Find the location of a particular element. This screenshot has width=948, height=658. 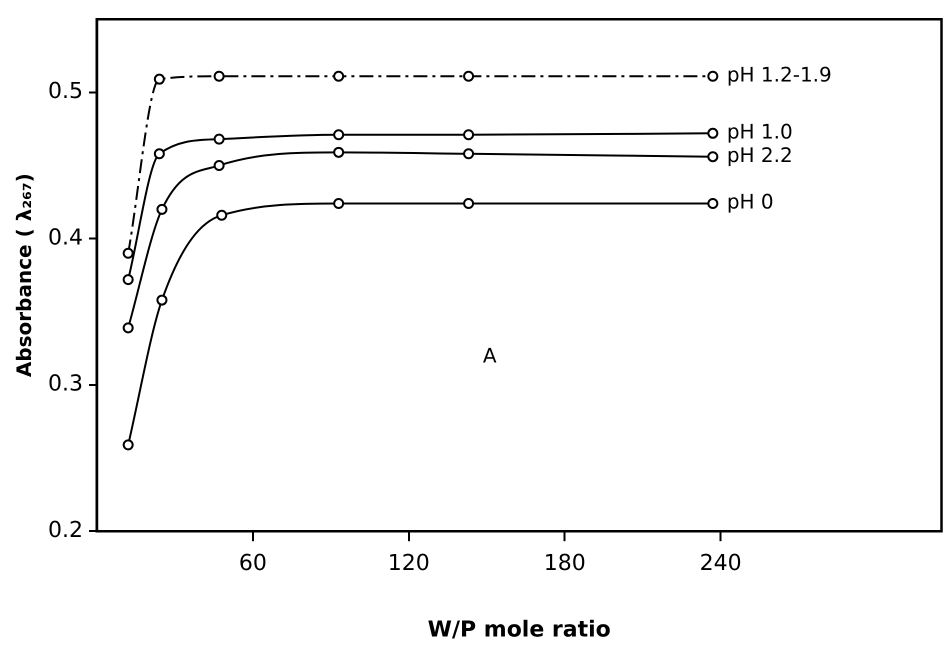

annotation: A is located at coordinates (489, 355).